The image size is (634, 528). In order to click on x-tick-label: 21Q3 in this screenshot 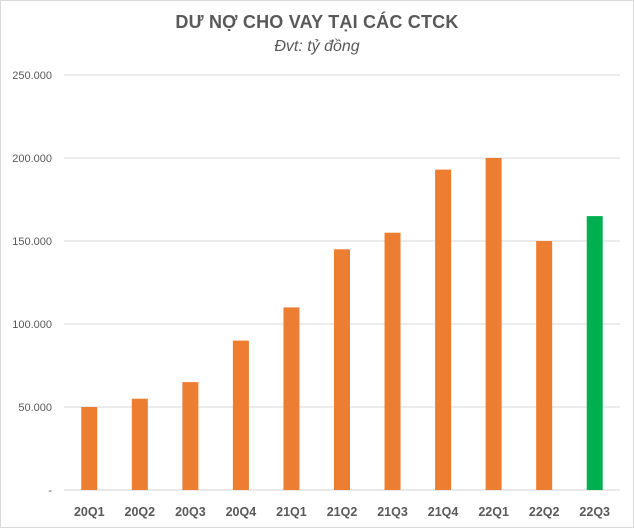, I will do `click(392, 512)`.